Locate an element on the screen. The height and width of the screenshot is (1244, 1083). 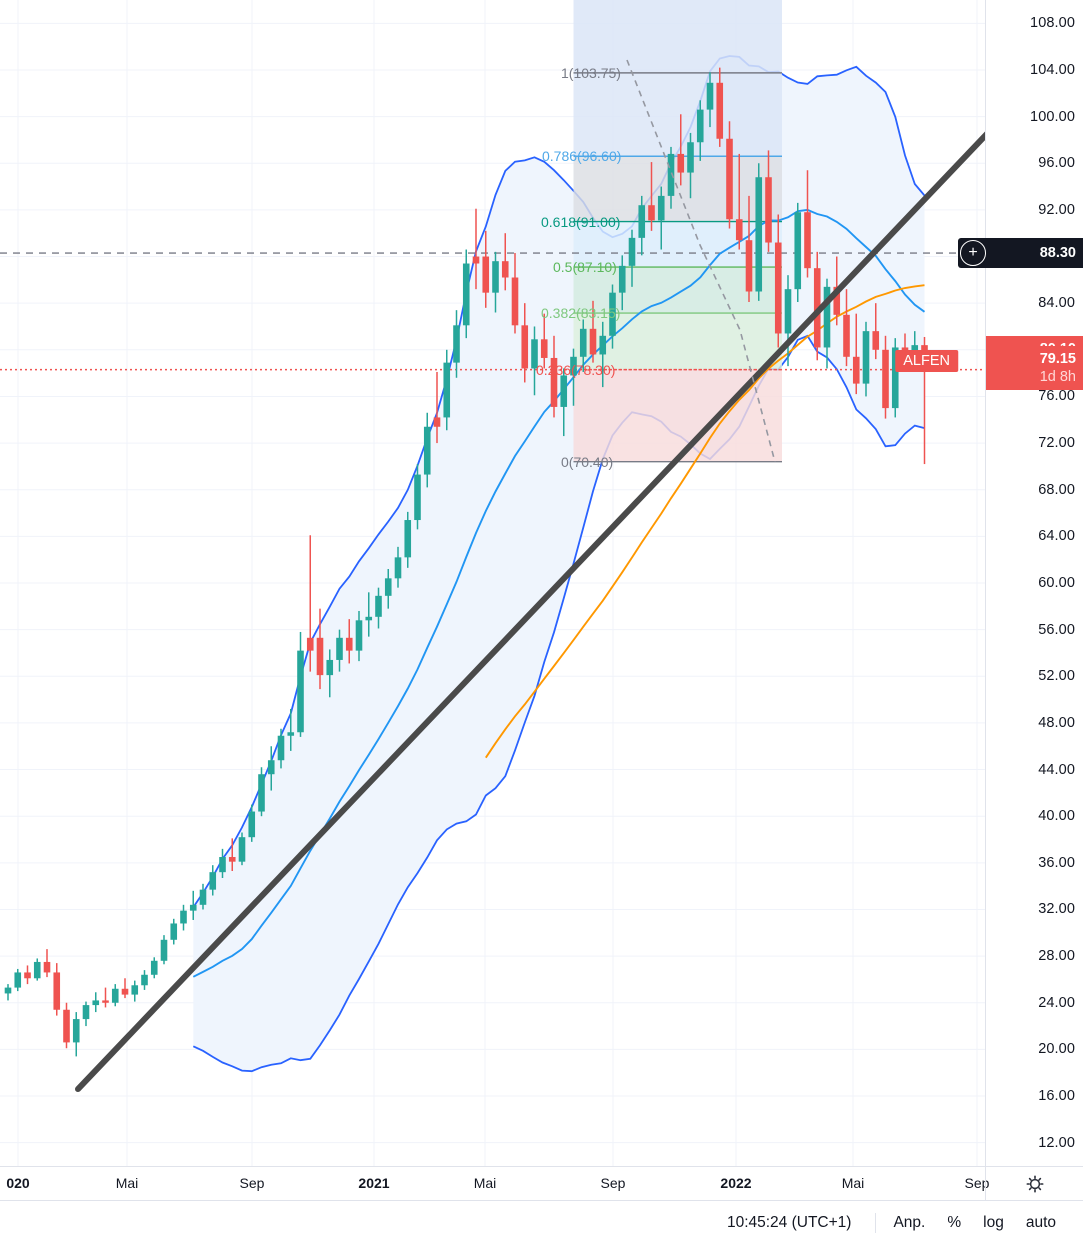
price-tick: 92.00 is located at coordinates (1056, 209).